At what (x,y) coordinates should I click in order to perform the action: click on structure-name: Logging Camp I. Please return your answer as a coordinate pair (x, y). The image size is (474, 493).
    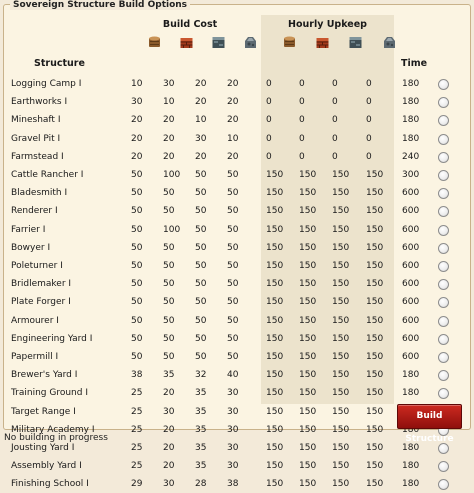
    Looking at the image, I should click on (46, 84).